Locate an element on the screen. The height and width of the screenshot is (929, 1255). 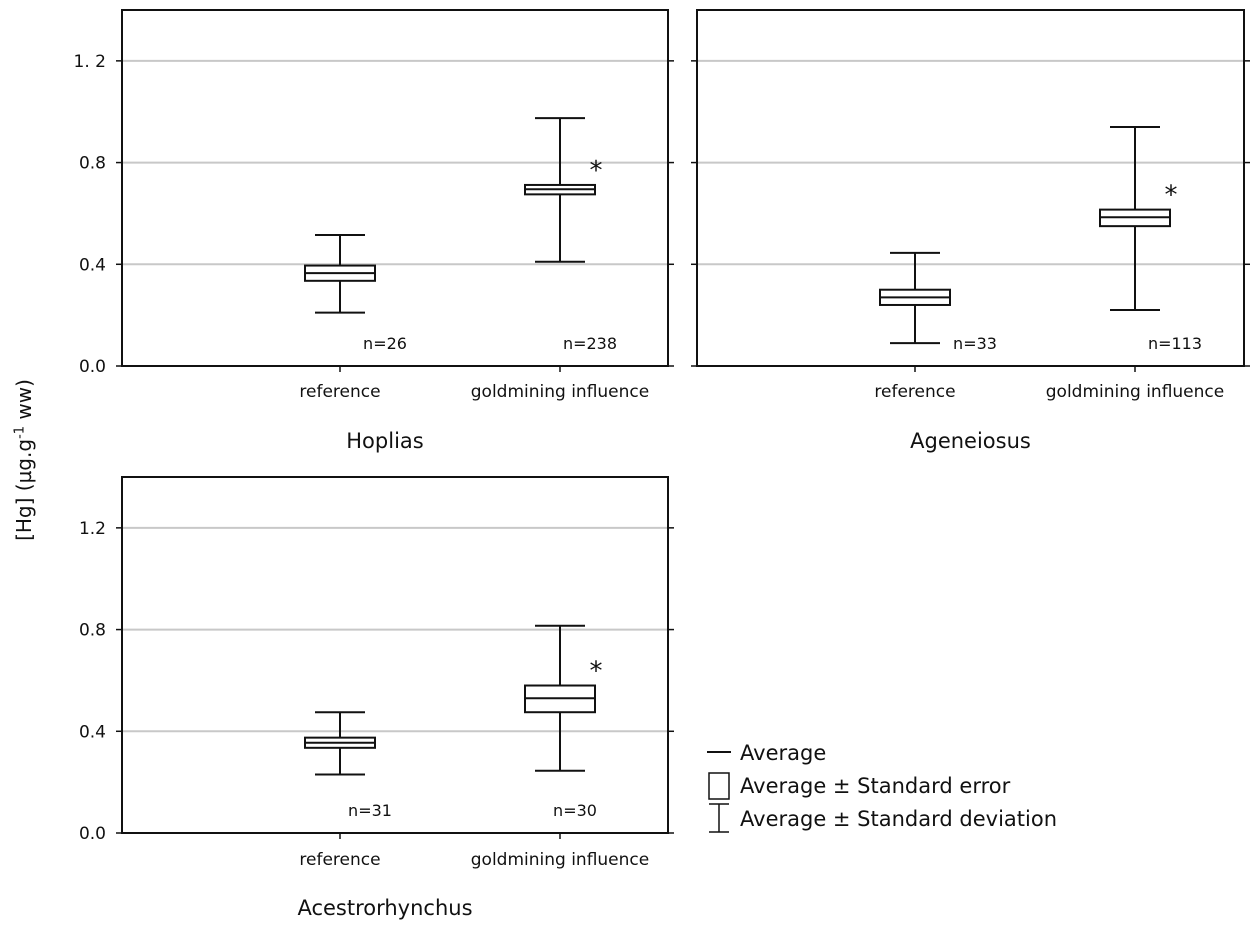
legend-sd-whisker-icon is located at coordinates (719, 818).